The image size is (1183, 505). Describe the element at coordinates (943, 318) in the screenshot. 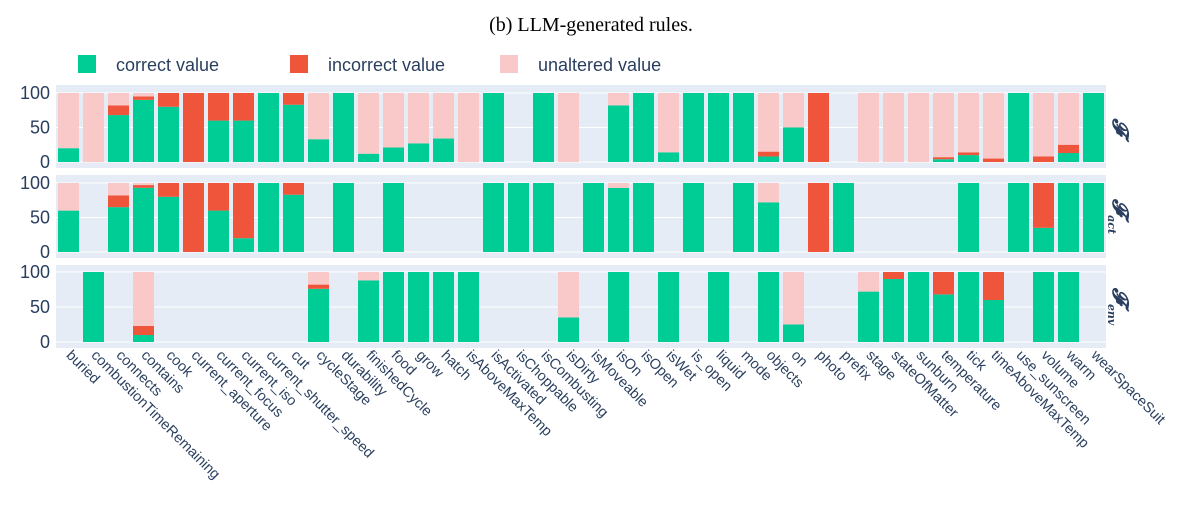

I see `bar-correct-temperature` at that location.